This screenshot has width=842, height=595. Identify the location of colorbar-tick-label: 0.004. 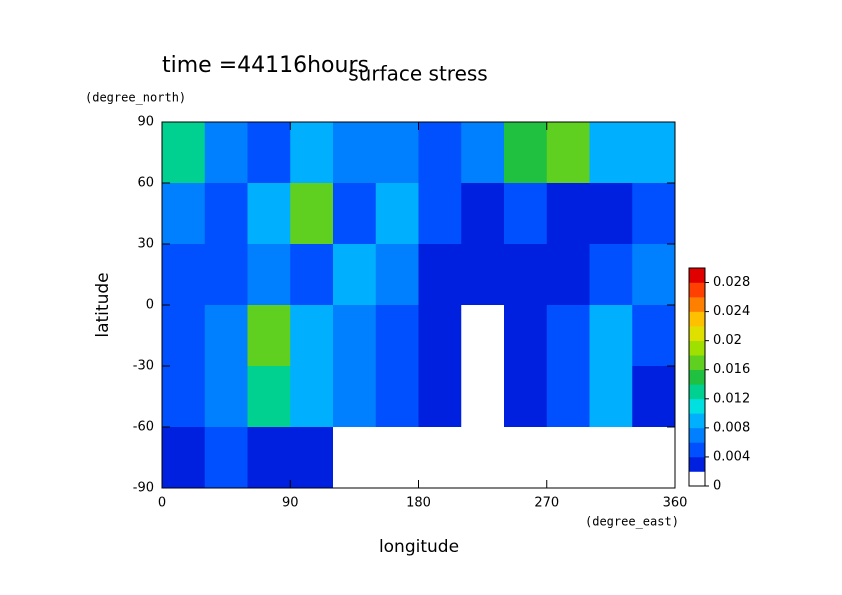
(731, 456).